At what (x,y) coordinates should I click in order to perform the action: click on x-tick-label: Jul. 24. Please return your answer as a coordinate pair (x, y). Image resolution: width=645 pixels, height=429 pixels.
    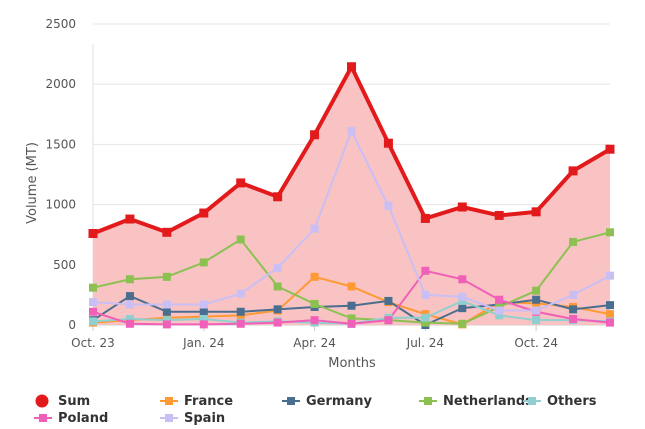
    Looking at the image, I should click on (425, 343).